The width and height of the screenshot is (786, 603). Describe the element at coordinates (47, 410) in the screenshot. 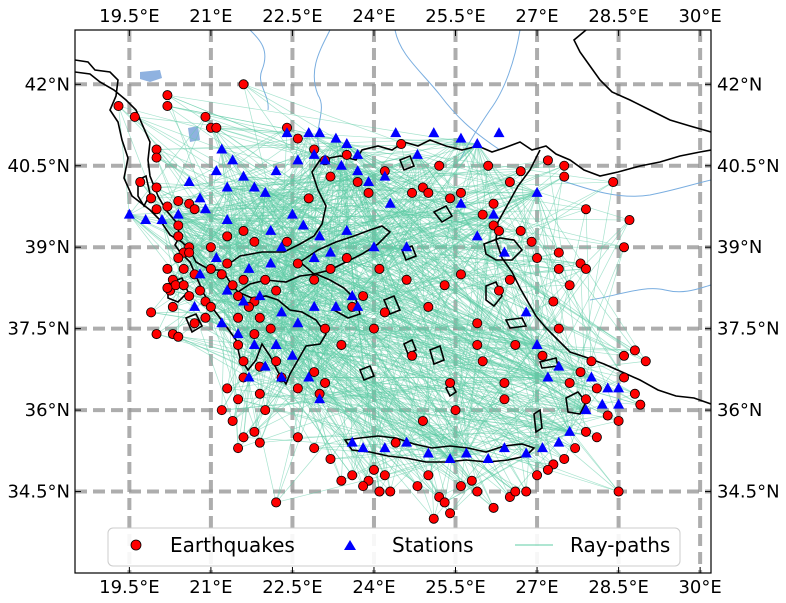

I see `lat-tick-label-left: 36°N` at that location.